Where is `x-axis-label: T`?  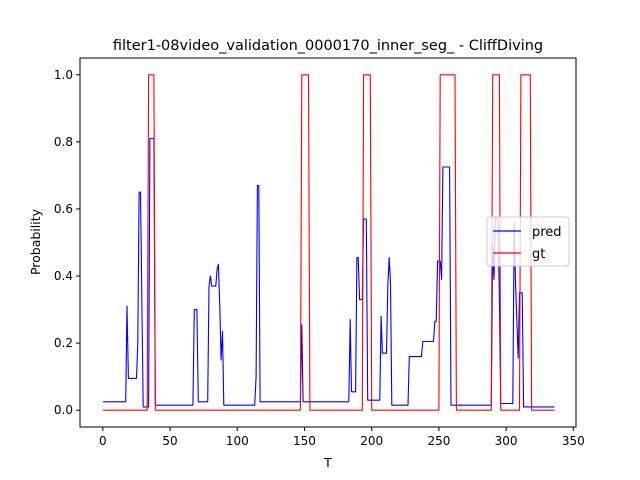 x-axis-label: T is located at coordinates (327, 462).